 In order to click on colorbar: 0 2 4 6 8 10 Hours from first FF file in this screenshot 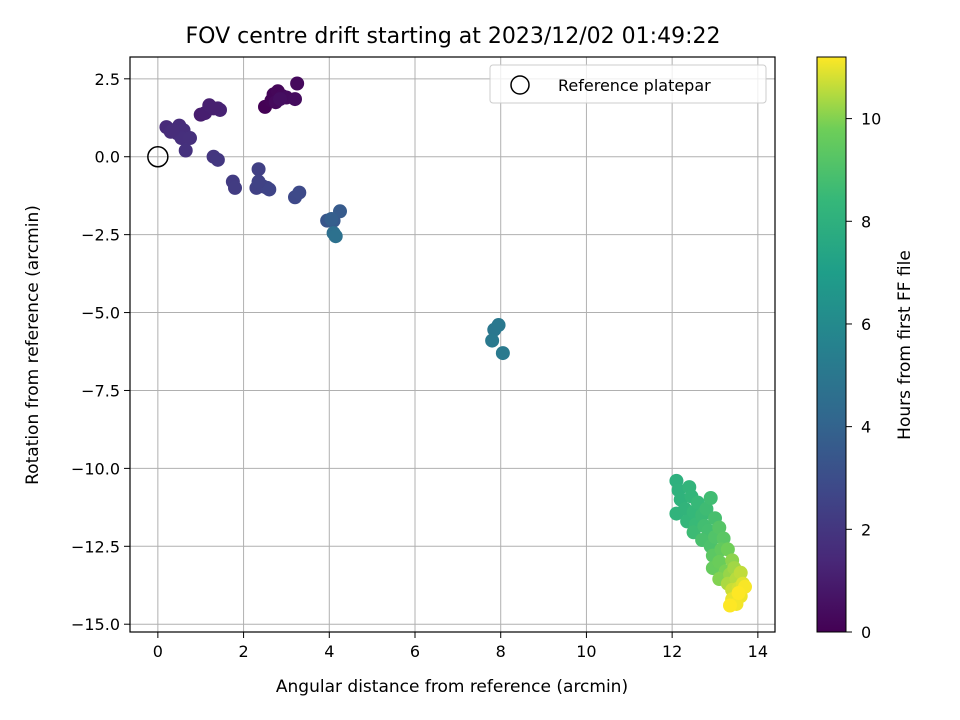, I will do `click(865, 349)`.